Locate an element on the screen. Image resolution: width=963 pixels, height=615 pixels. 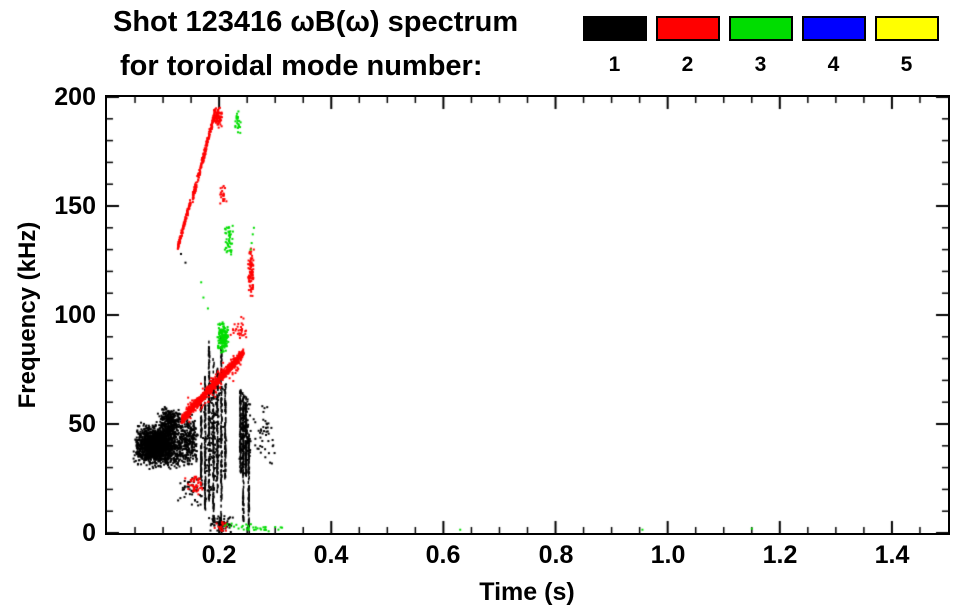
x-axis-title: Time (s) is located at coordinates (527, 592).